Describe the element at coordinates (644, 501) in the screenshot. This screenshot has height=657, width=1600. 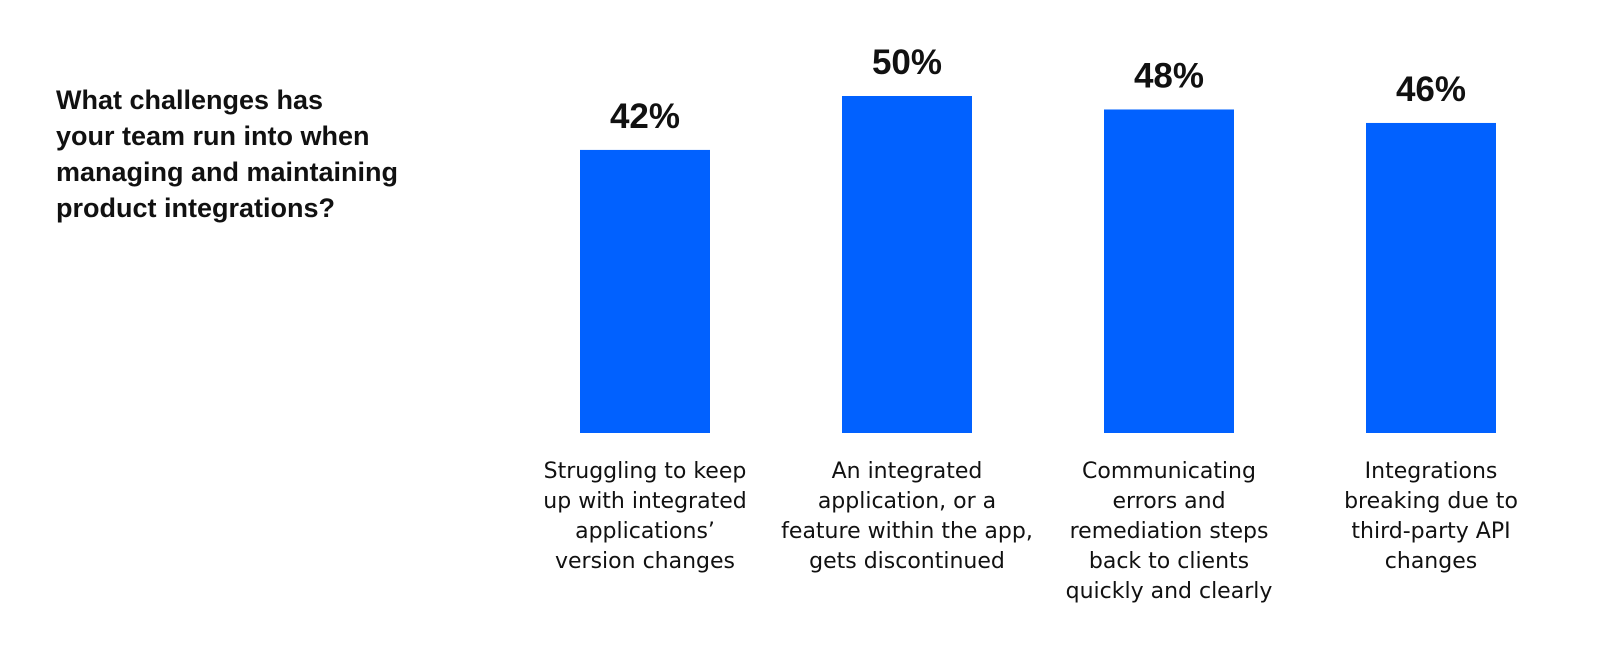
I see `category-label-line: up with integrated` at that location.